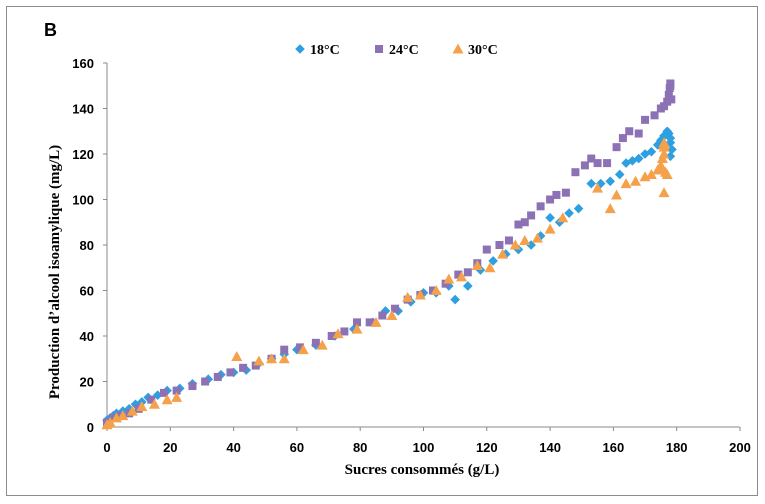  What do you see at coordinates (90, 427) in the screenshot?
I see `y-tick-label: 0` at bounding box center [90, 427].